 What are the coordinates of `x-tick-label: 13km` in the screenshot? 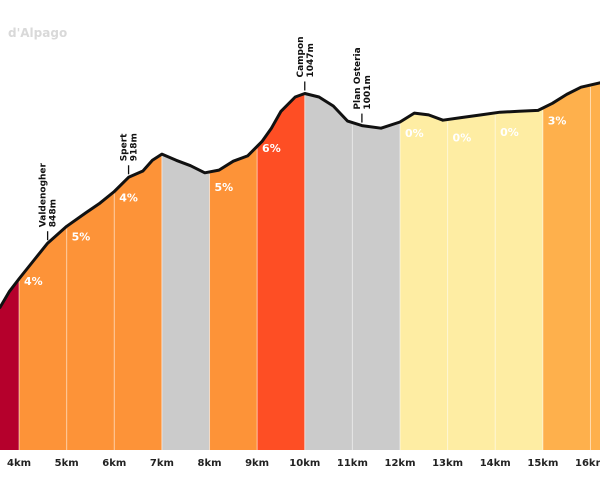 It's located at (447, 463).